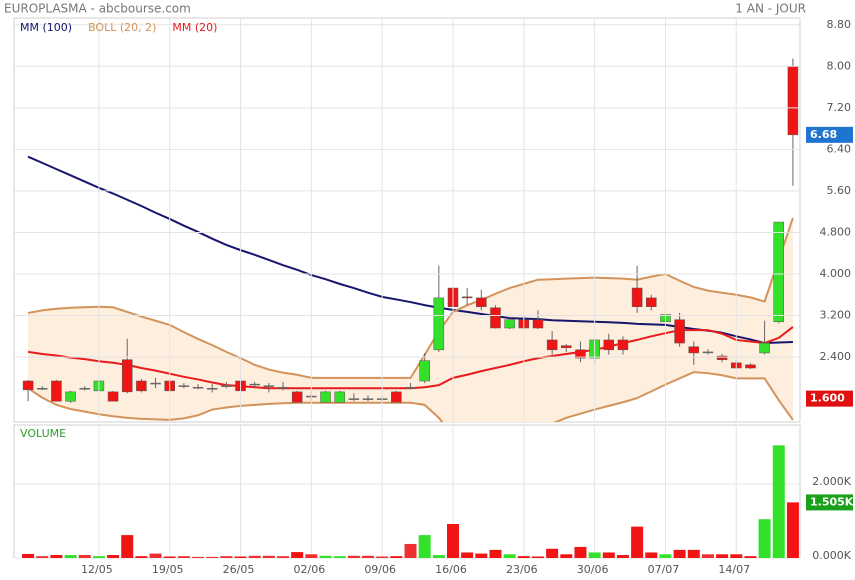 The width and height of the screenshot is (855, 580). Describe the element at coordinates (522, 569) in the screenshot. I see `x-tick-label: 23/06` at that location.